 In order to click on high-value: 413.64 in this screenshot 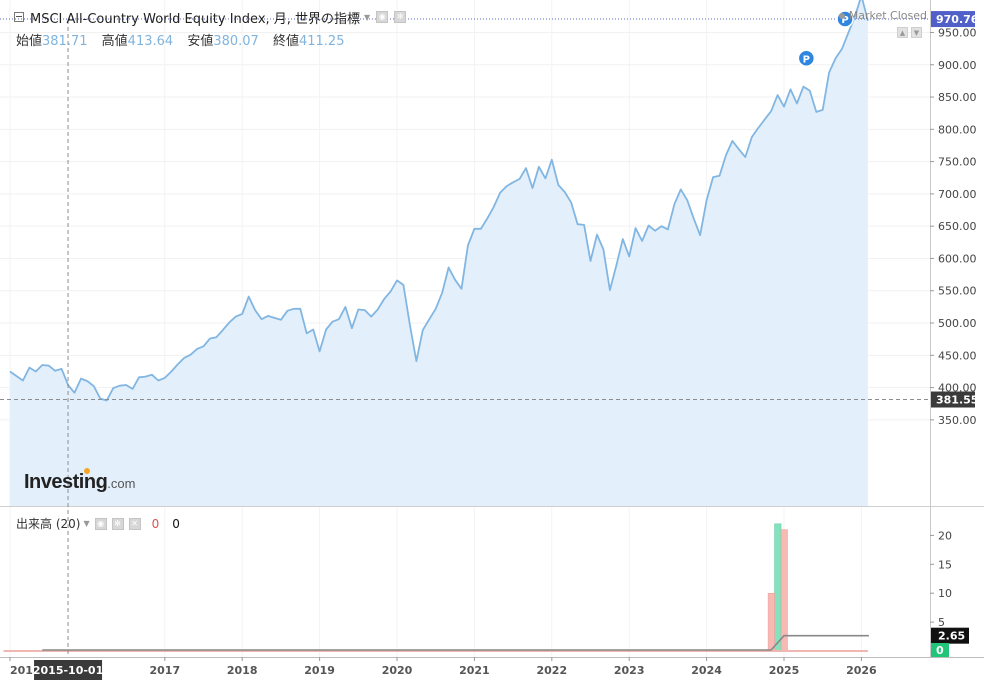, I will do `click(150, 41)`.